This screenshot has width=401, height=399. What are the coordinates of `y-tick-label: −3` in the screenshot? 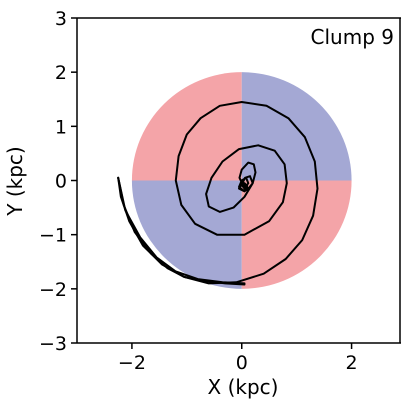 It's located at (53, 344).